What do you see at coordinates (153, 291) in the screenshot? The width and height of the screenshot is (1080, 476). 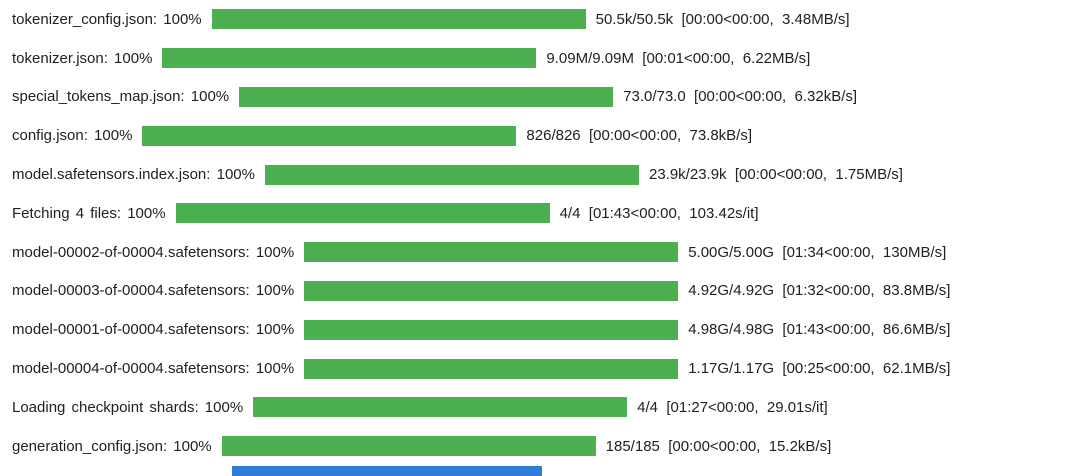 I see `progress-label: model-00003-of-00004.safetensors: 100%` at bounding box center [153, 291].